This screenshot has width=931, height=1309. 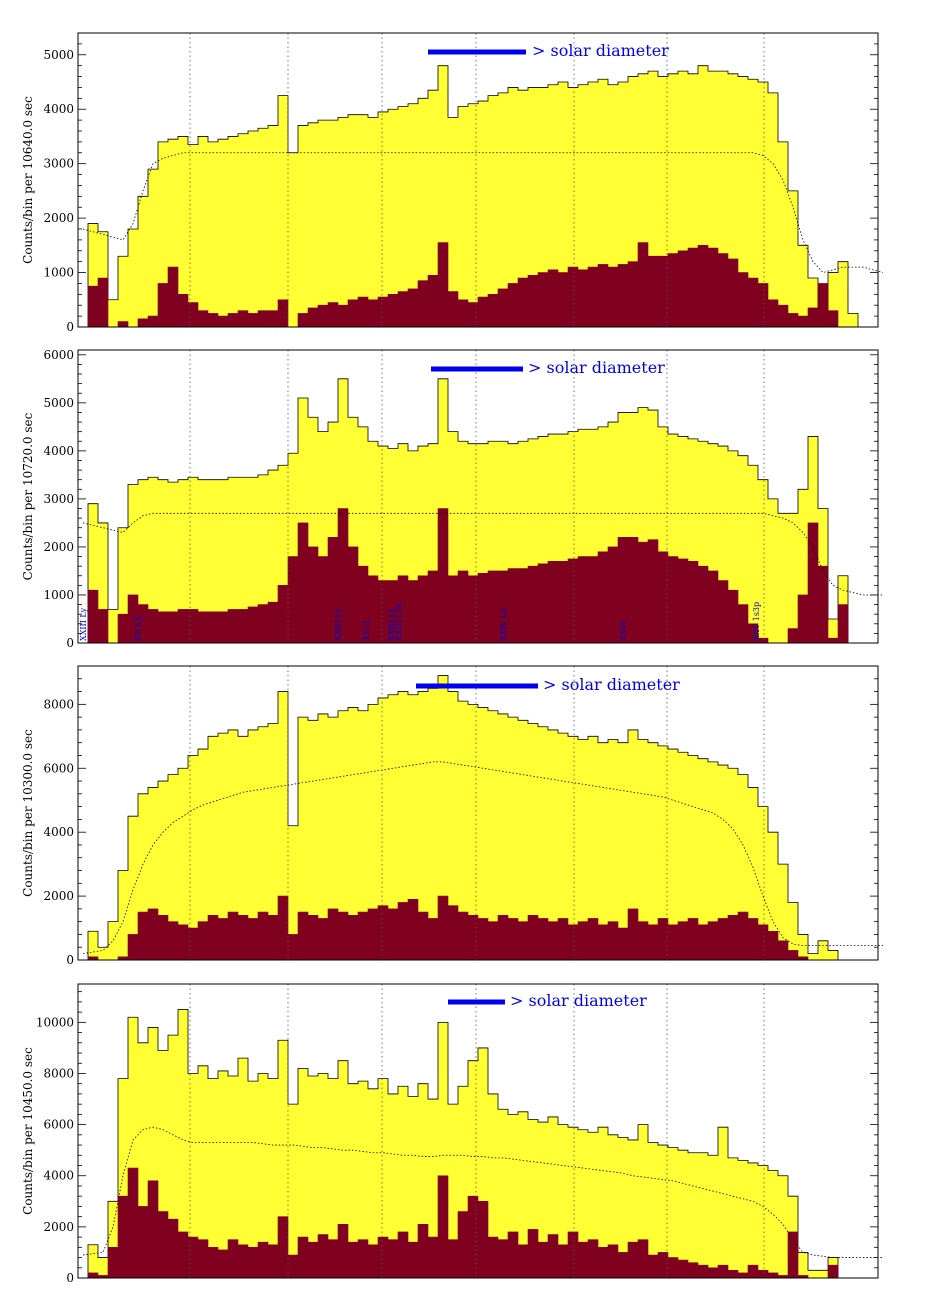 What do you see at coordinates (503, 624) in the screenshot?
I see `spectral-line-label: XXIV La` at bounding box center [503, 624].